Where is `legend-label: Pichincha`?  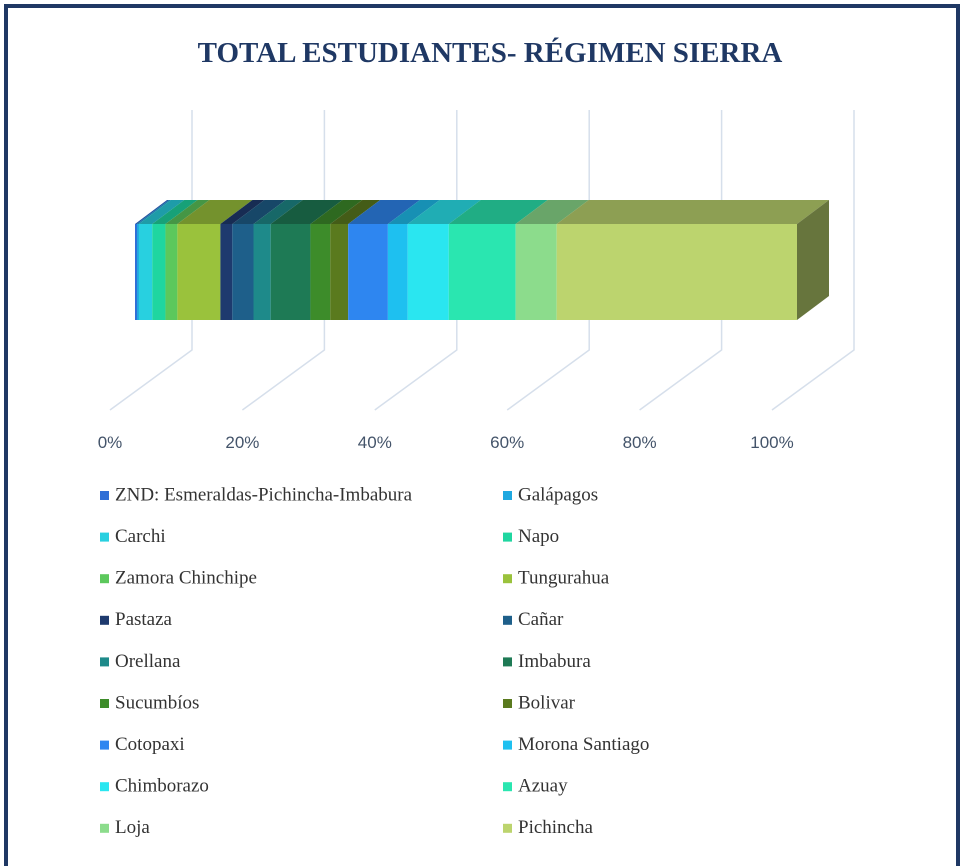
legend-label: Pichincha is located at coordinates (555, 827).